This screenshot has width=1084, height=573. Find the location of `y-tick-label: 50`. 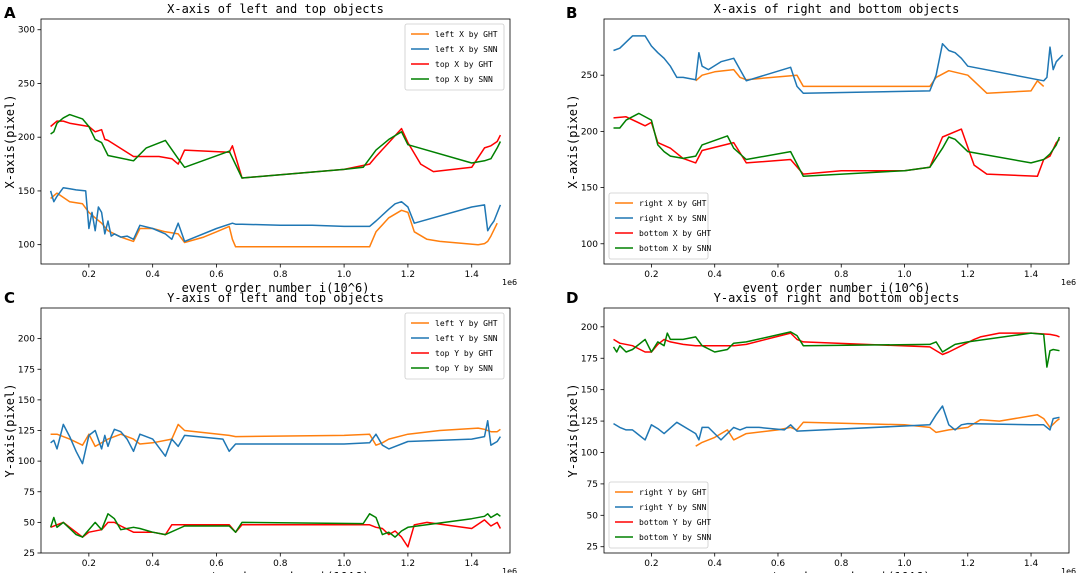

y-tick-label: 50 is located at coordinates (30, 523).